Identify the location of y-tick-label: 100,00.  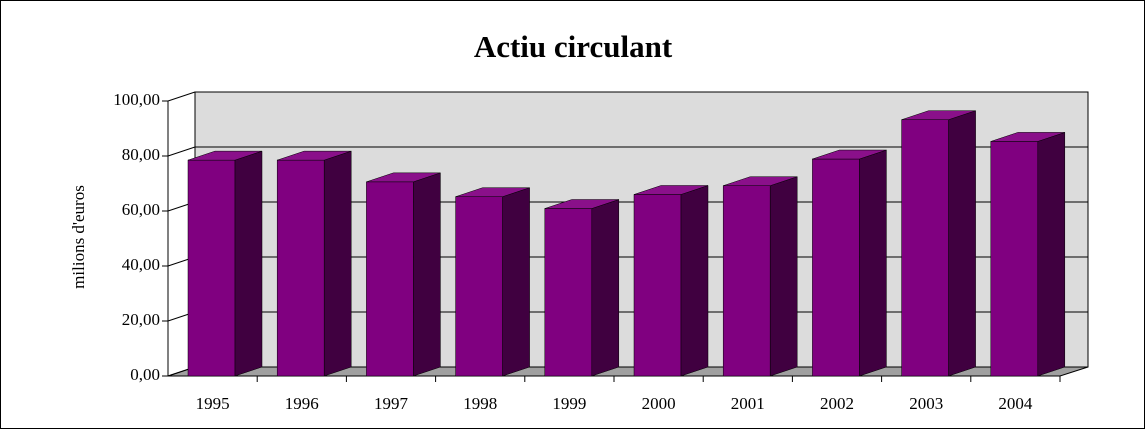
(136, 99).